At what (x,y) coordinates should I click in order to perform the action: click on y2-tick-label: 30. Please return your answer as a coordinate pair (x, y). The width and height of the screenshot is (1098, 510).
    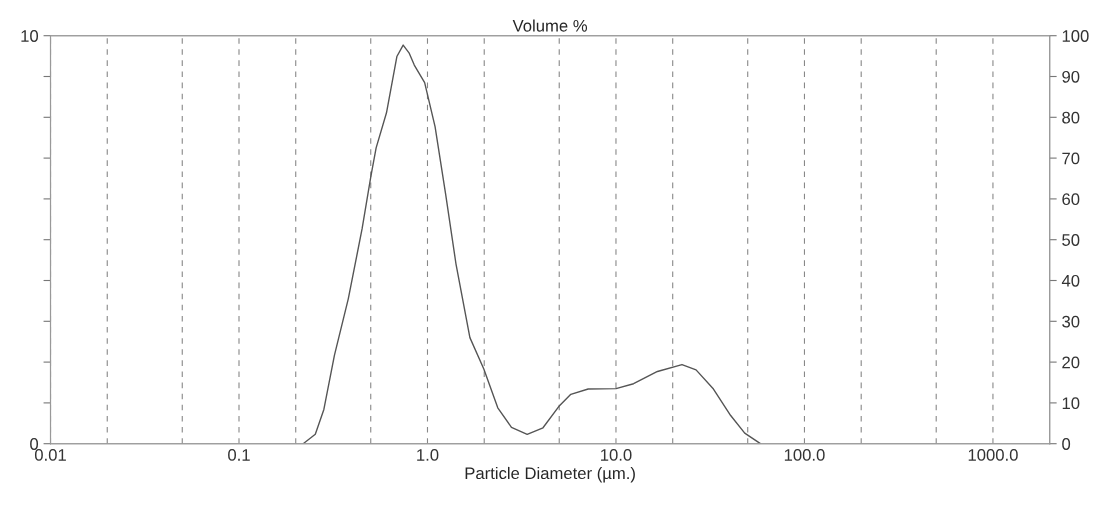
    Looking at the image, I should click on (1071, 321).